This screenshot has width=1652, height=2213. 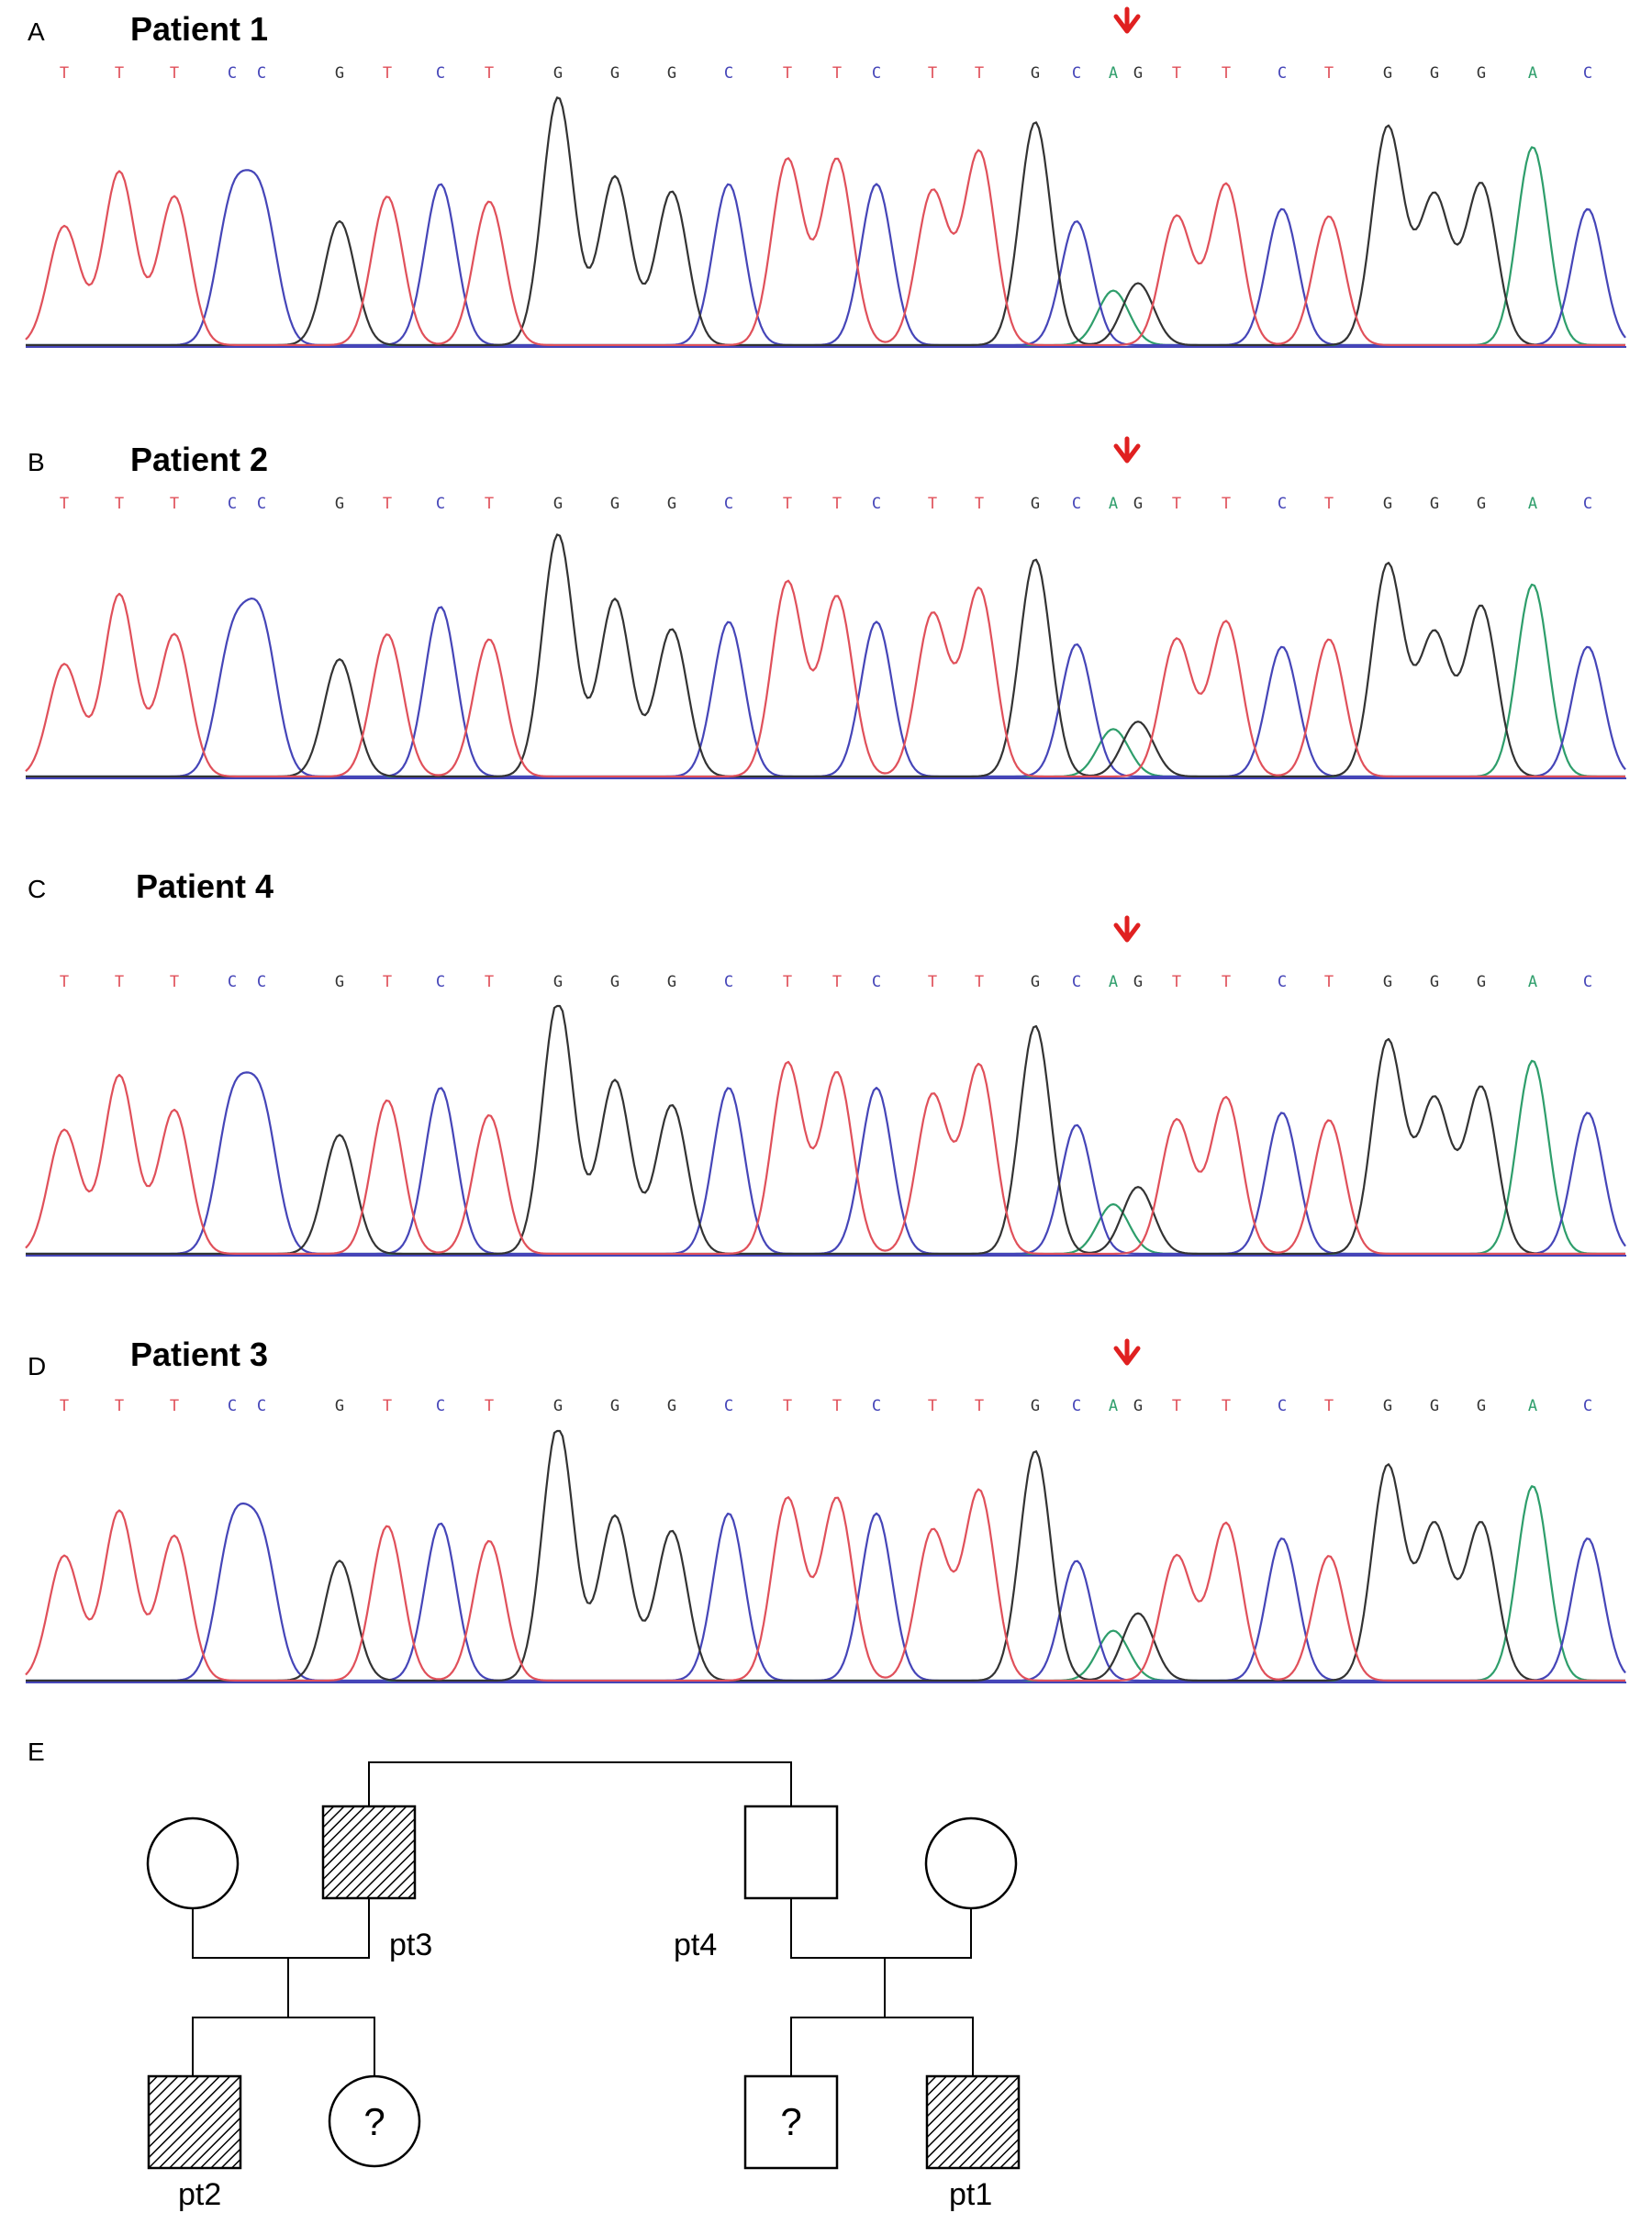 What do you see at coordinates (36, 1752) in the screenshot?
I see `panel-letter-e: E` at bounding box center [36, 1752].